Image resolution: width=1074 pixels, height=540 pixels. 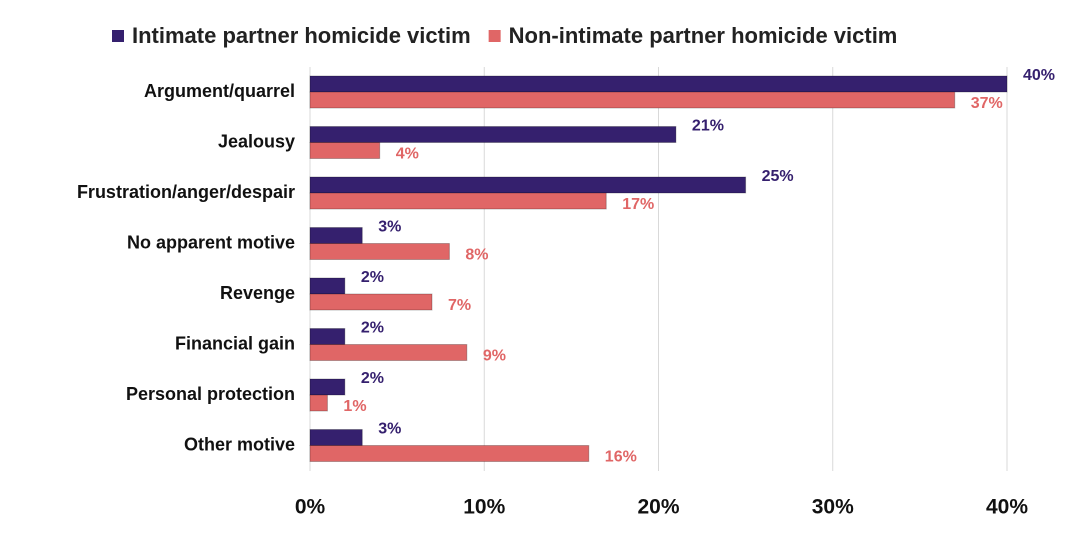 What do you see at coordinates (211, 242) in the screenshot?
I see `y-tick-label: No apparent motive` at bounding box center [211, 242].